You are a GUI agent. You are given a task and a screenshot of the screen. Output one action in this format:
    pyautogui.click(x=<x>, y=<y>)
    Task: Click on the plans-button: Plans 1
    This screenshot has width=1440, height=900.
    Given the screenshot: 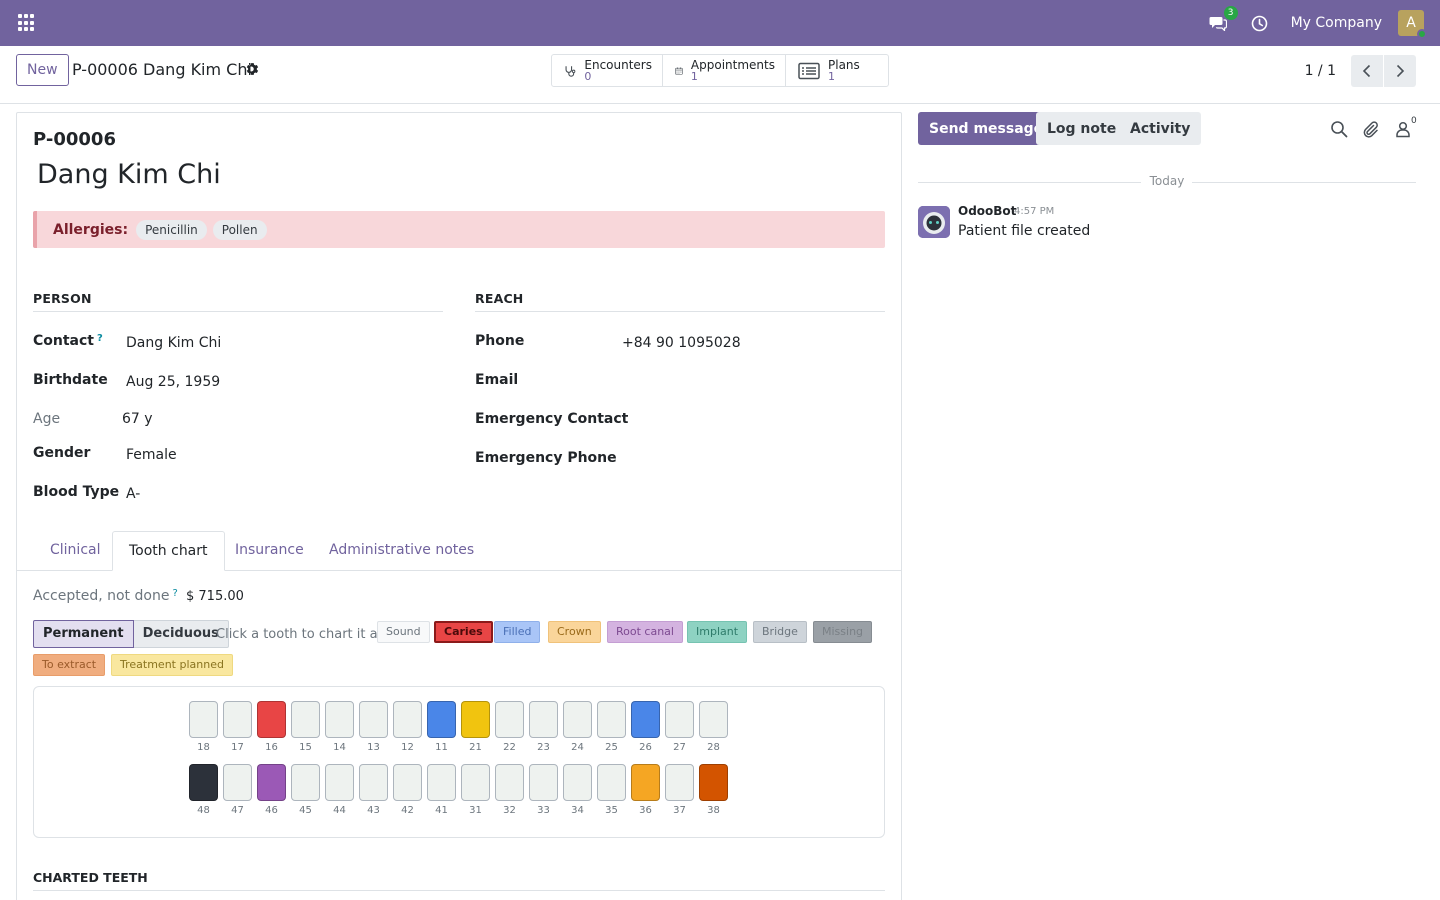 What is the action you would take?
    pyautogui.click(x=837, y=70)
    